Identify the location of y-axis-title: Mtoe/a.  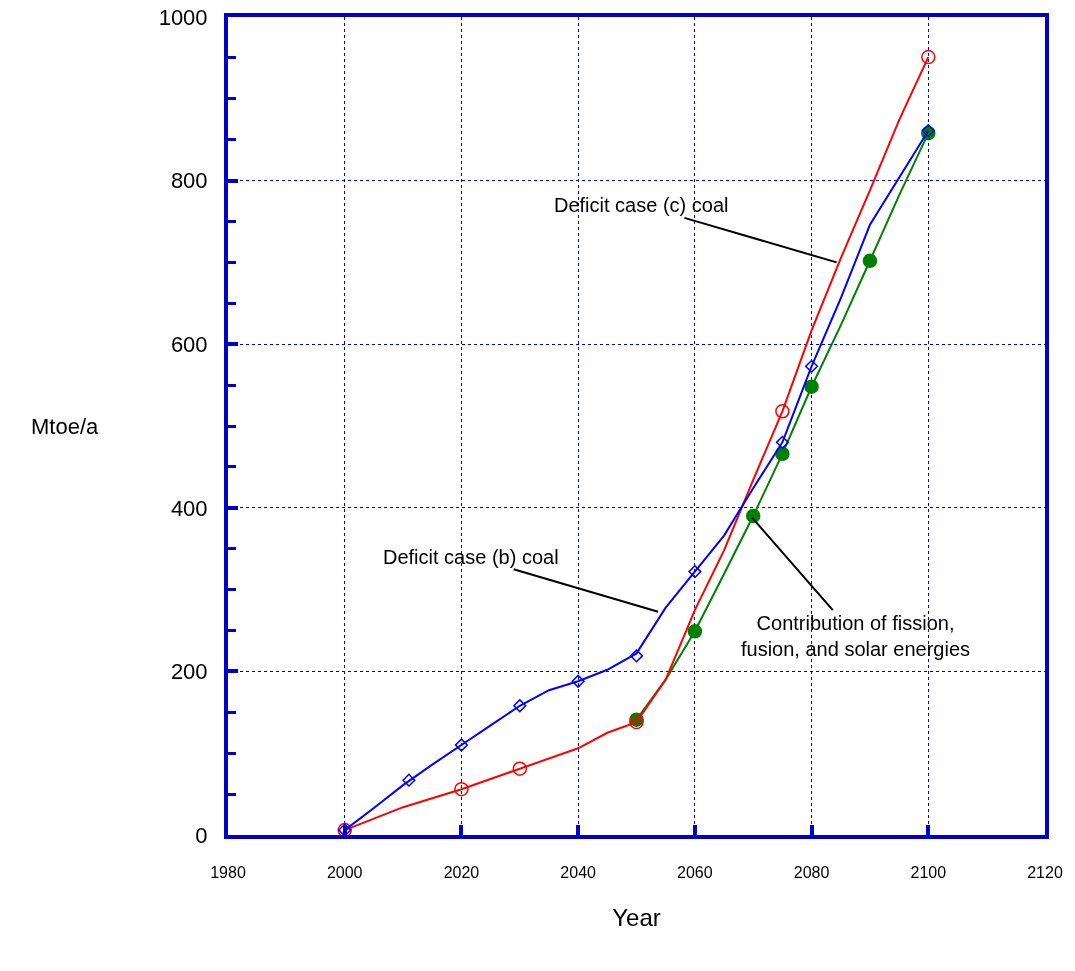
(65, 426).